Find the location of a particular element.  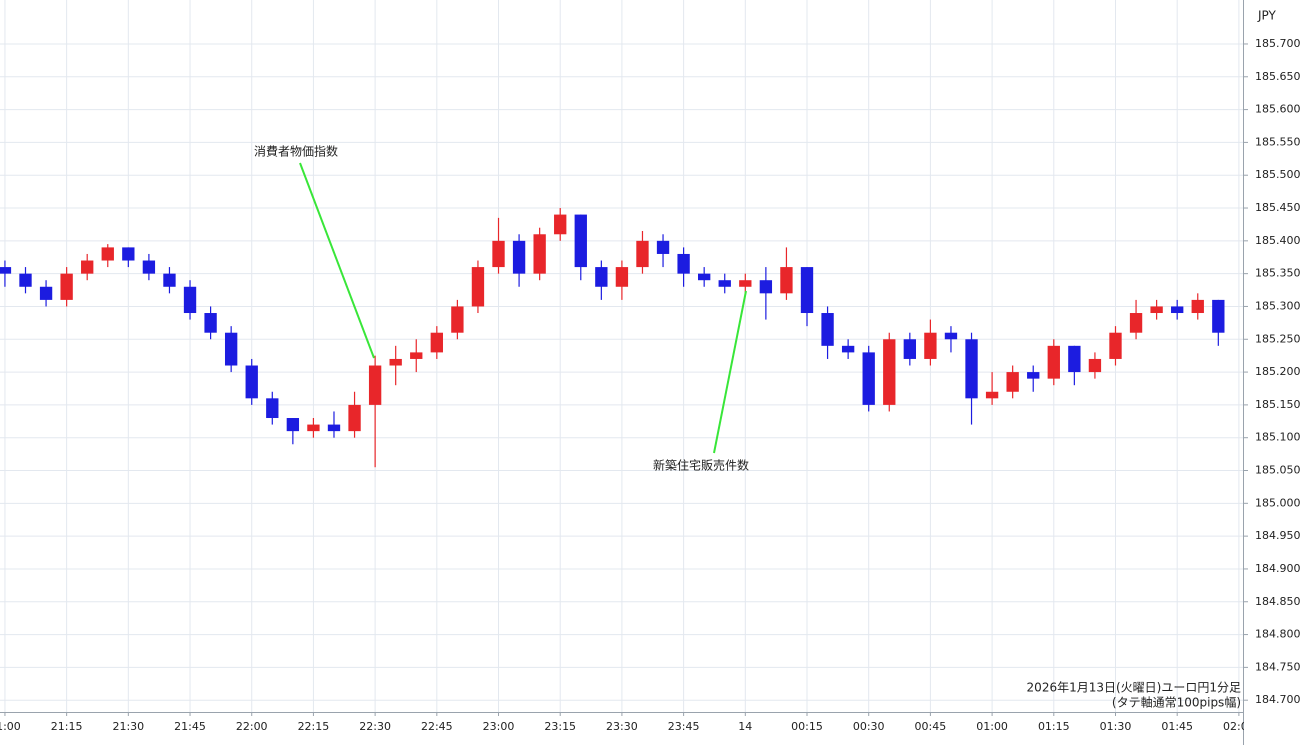

annotation: 消費者物価指数 is located at coordinates (296, 151).